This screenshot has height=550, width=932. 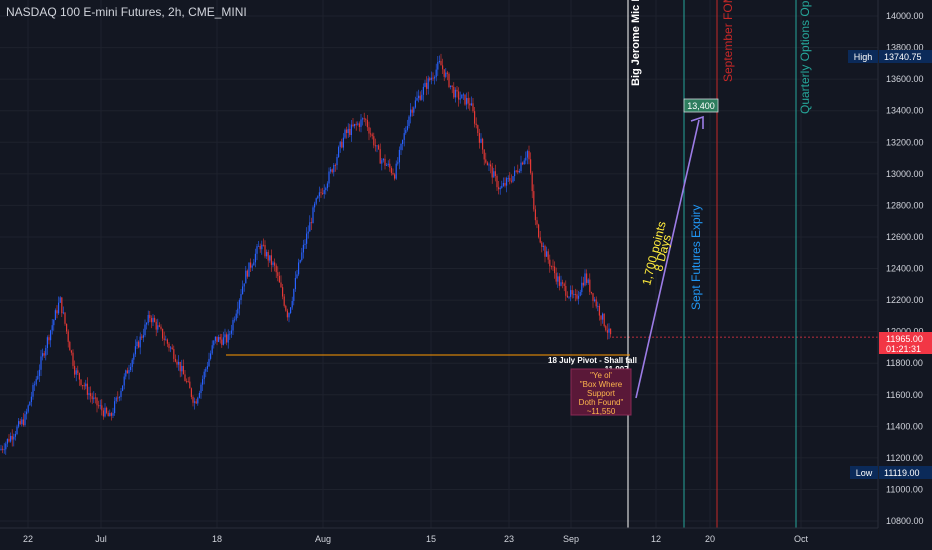 What do you see at coordinates (601, 411) in the screenshot?
I see `support-box-line-5: ~11,550` at bounding box center [601, 411].